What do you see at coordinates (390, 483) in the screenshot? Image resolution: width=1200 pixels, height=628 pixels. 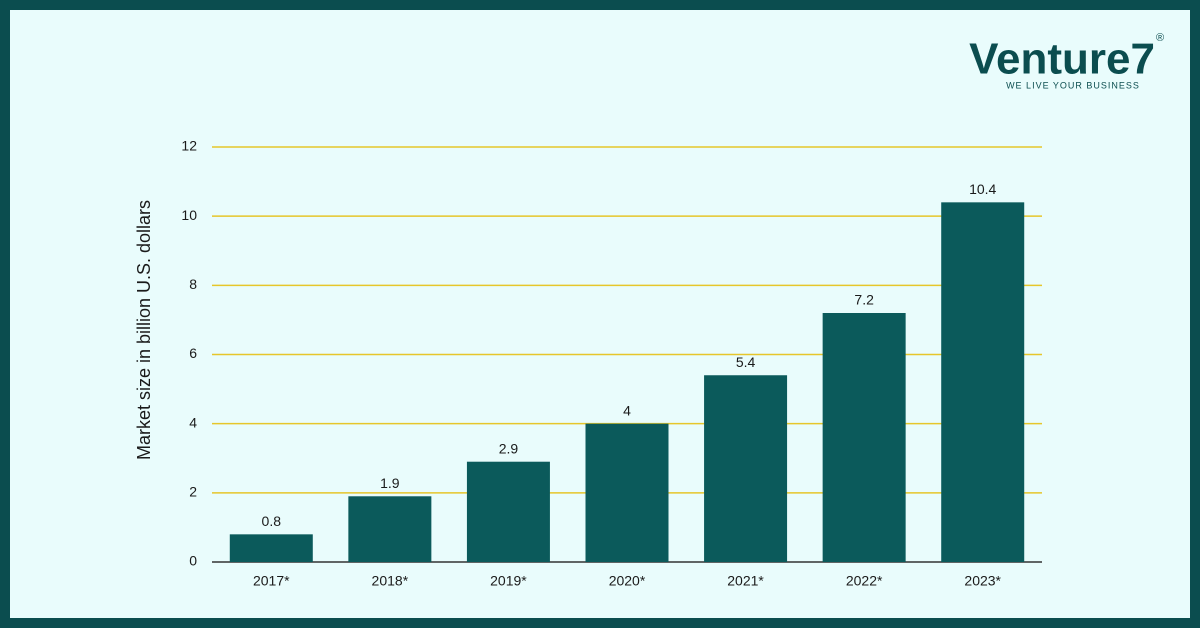 I see `value-label: 1.9` at bounding box center [390, 483].